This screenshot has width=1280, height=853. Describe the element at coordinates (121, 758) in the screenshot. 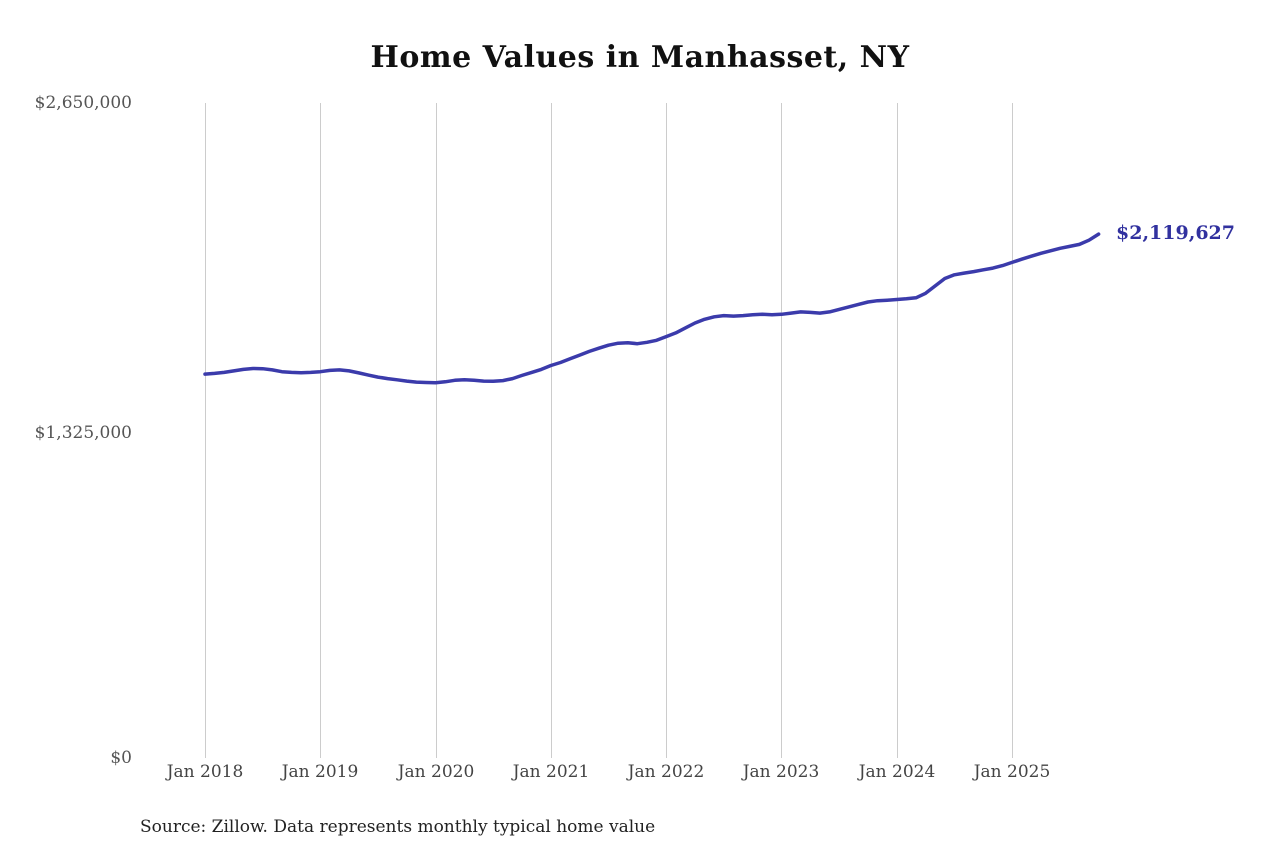

I see `y-axis-label-zero: $0` at that location.